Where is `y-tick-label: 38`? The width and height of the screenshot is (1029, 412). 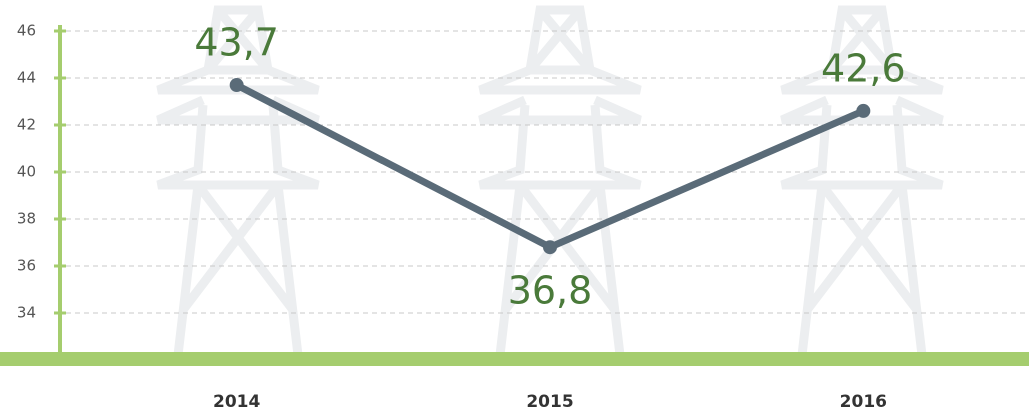 y-tick-label: 38 is located at coordinates (26, 219).